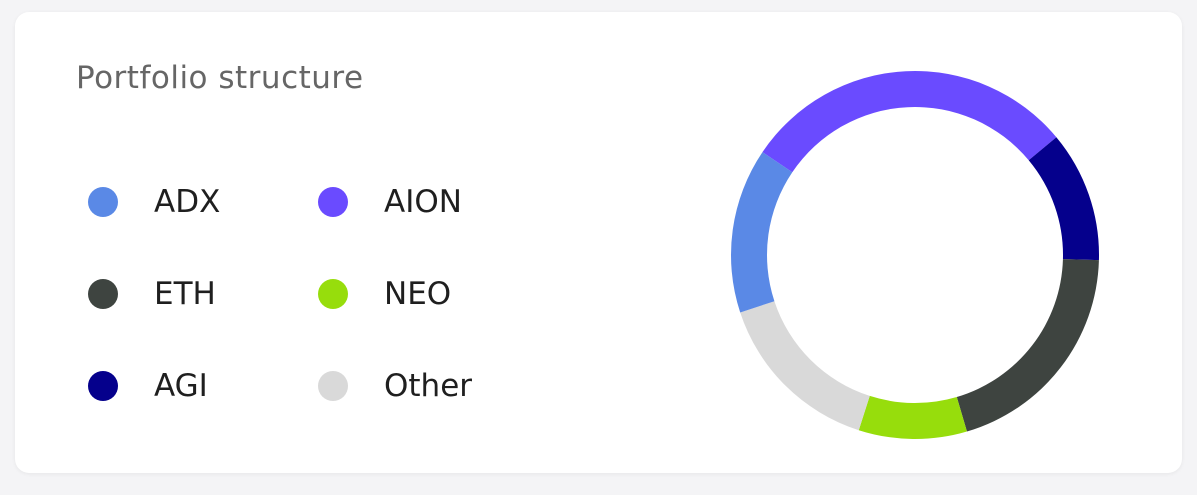 The width and height of the screenshot is (1197, 495). What do you see at coordinates (103, 202) in the screenshot?
I see `legend-swatch-adx` at bounding box center [103, 202].